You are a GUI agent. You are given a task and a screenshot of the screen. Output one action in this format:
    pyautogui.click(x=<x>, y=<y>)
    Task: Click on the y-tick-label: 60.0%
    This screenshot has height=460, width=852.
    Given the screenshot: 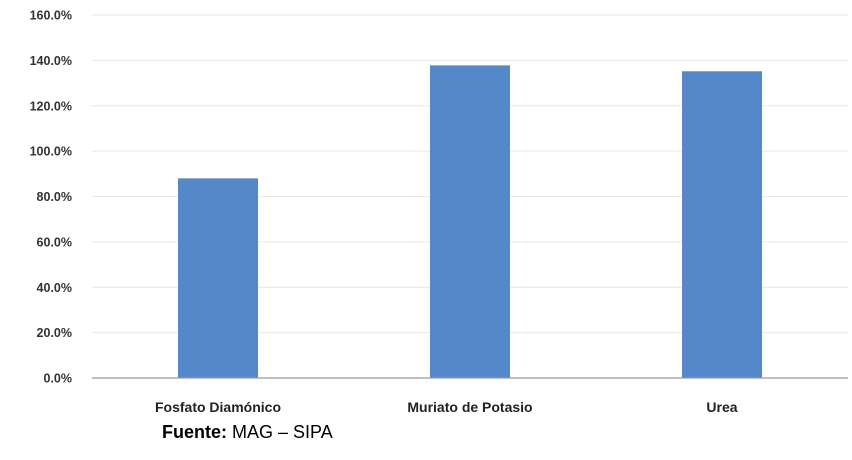 What is the action you would take?
    pyautogui.click(x=54, y=242)
    